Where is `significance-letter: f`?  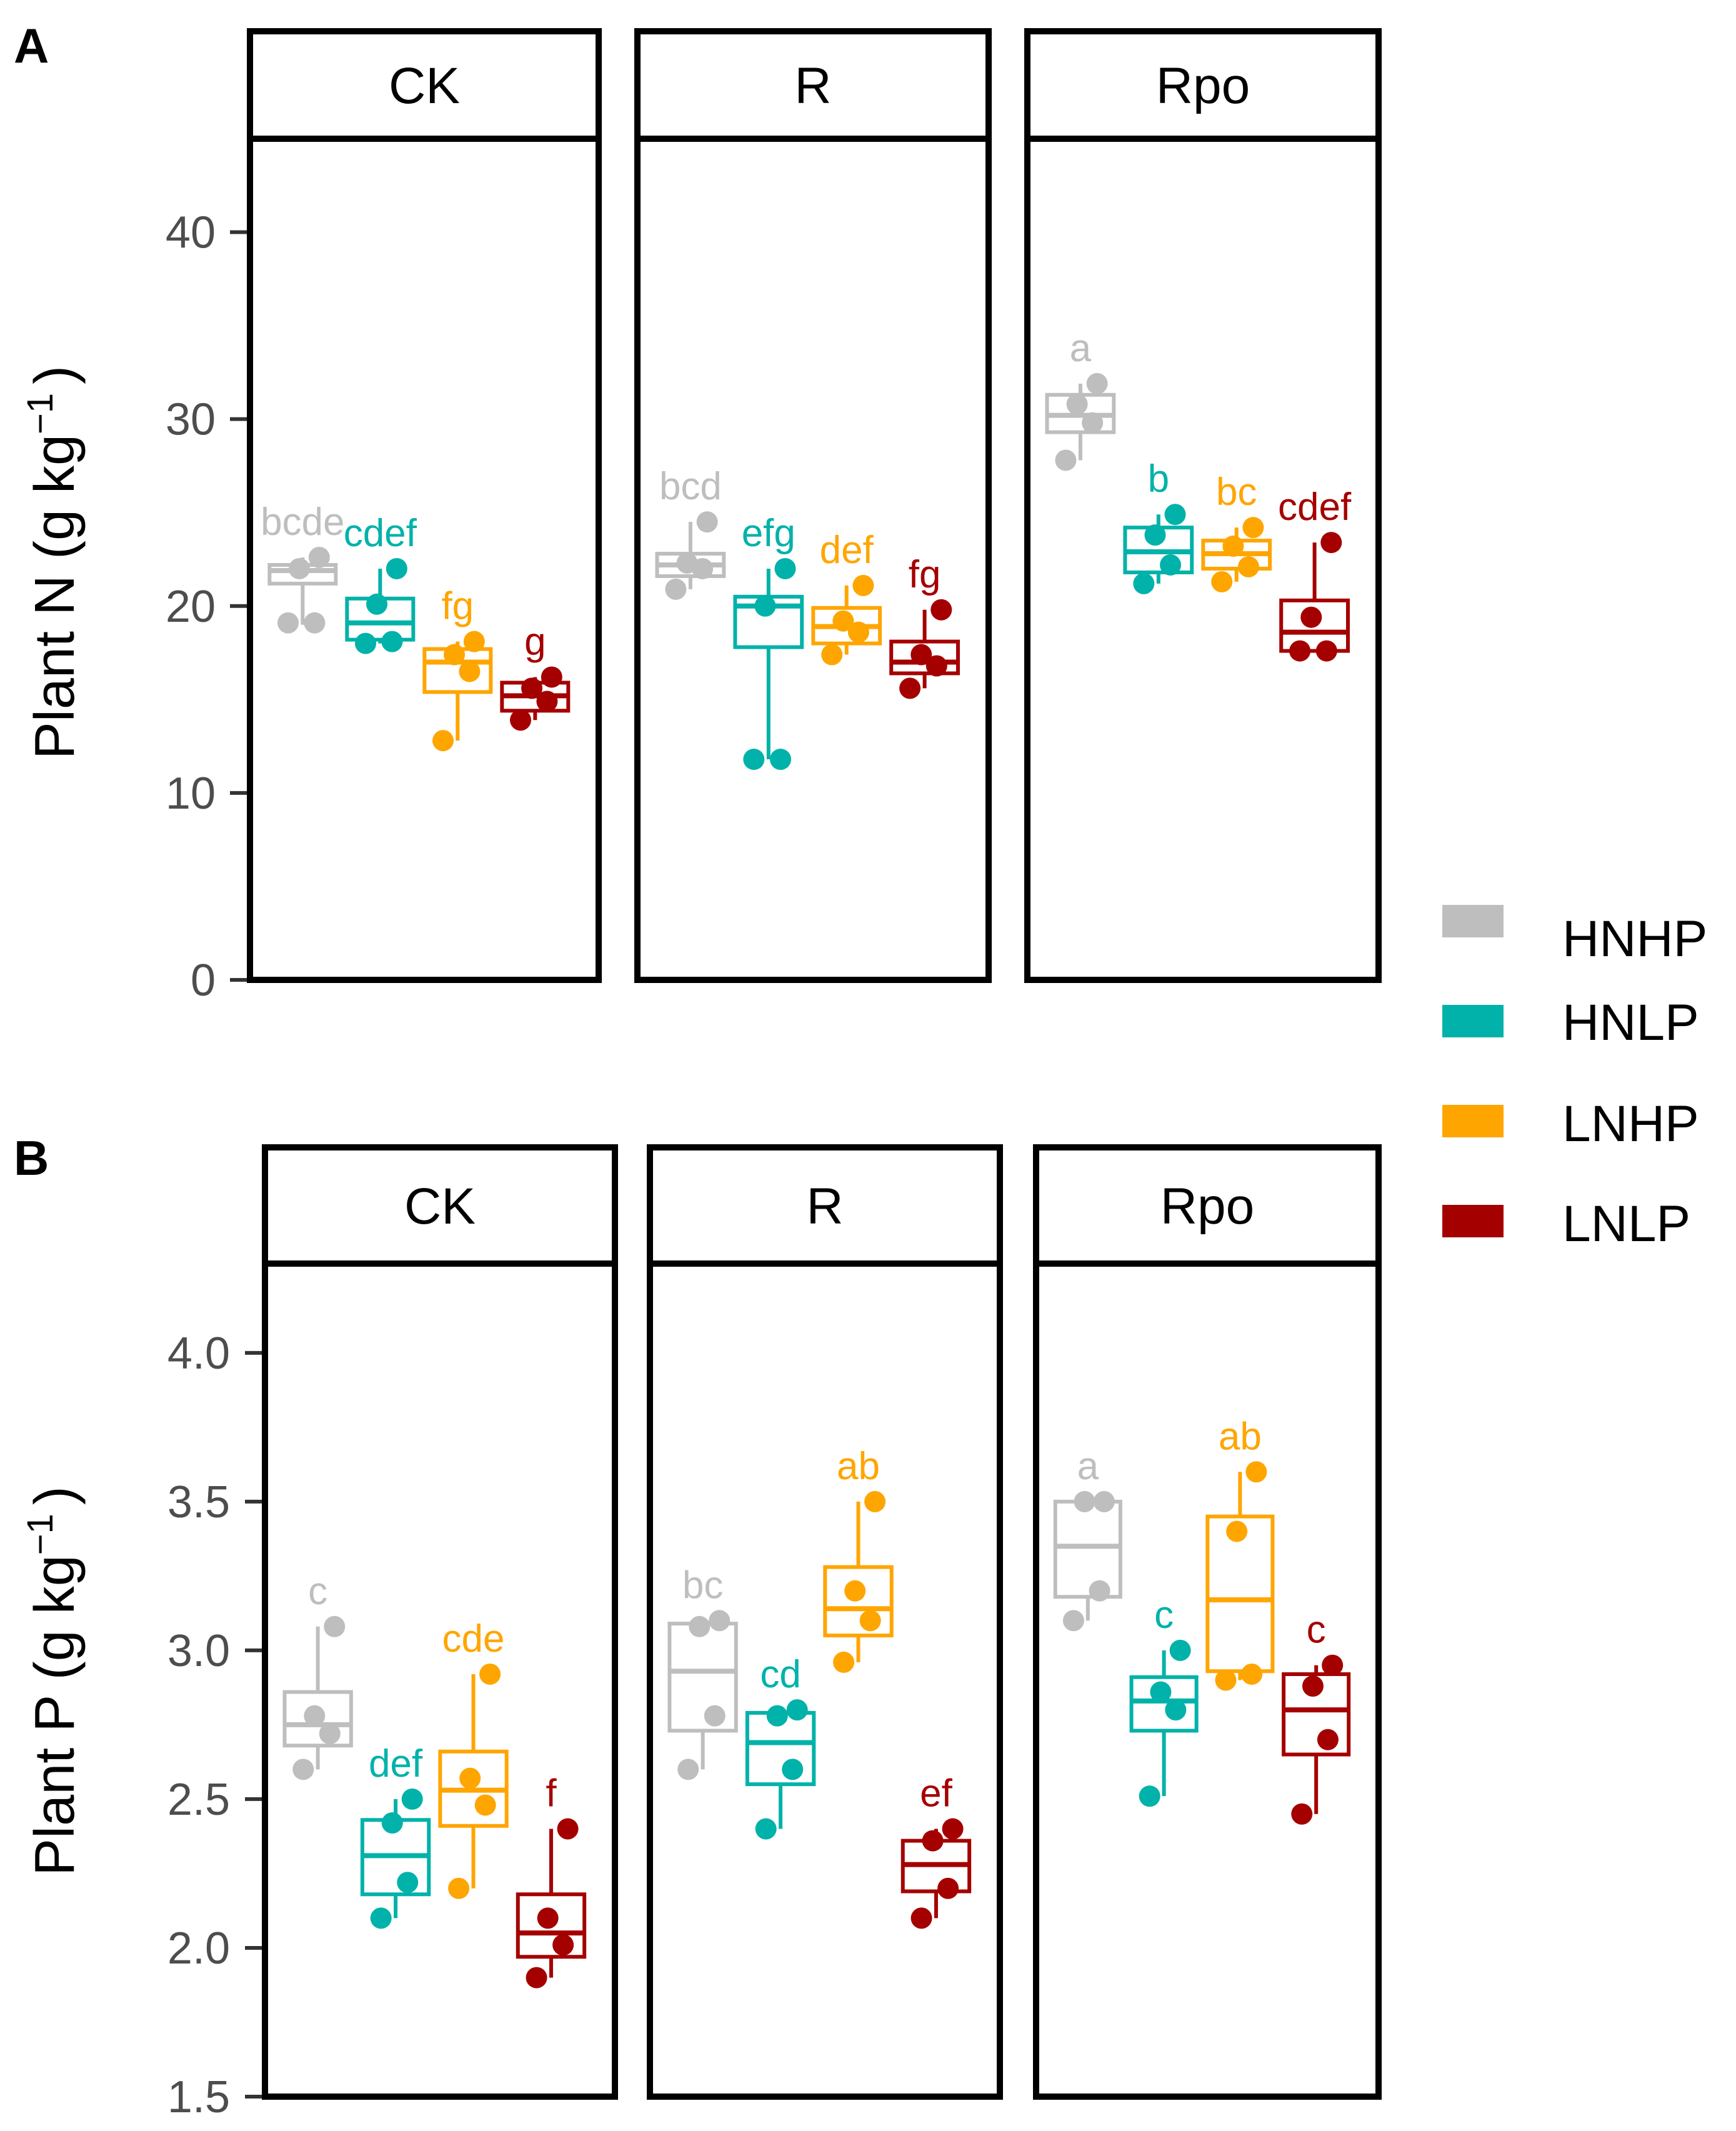
significance-letter: f is located at coordinates (551, 1793).